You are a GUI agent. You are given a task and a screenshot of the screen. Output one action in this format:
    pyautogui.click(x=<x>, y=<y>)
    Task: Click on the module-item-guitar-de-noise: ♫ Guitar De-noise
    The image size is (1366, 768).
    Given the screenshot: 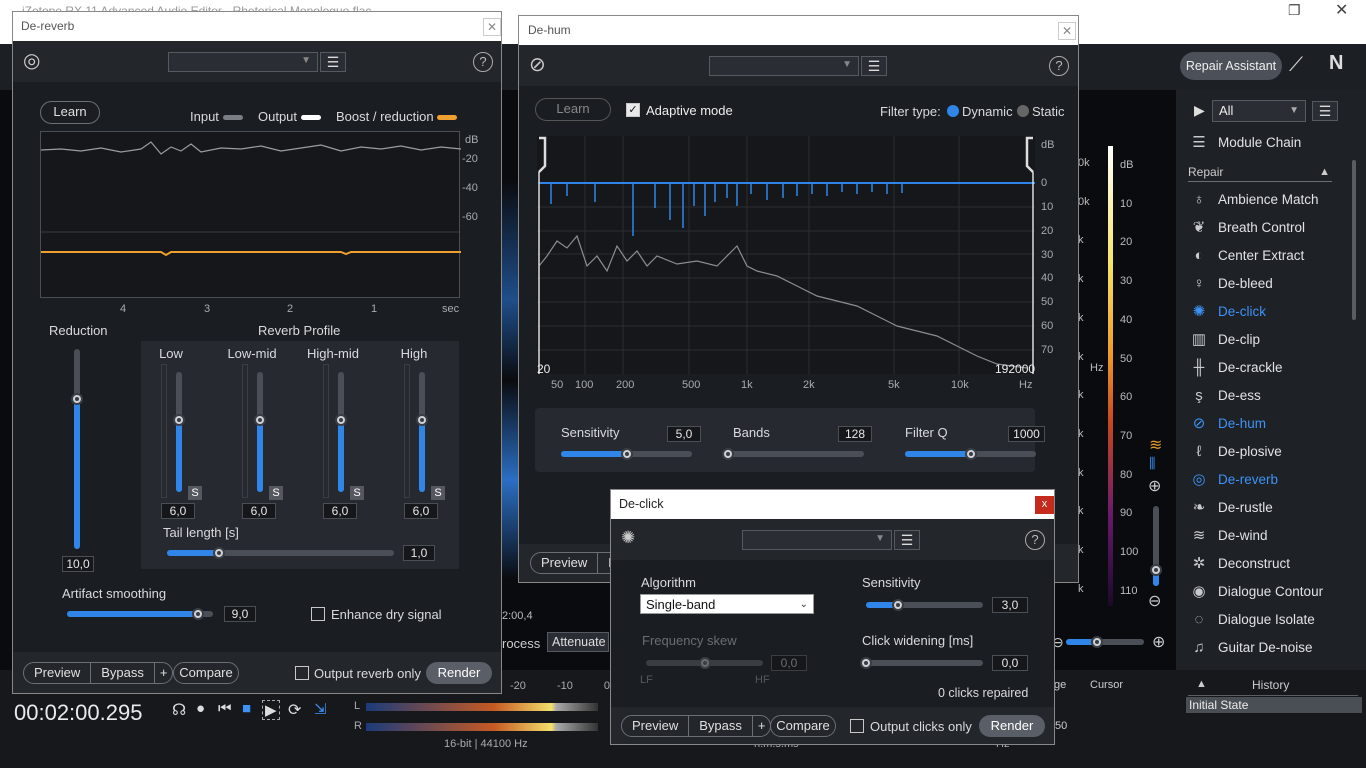 What is the action you would take?
    pyautogui.click(x=1267, y=647)
    